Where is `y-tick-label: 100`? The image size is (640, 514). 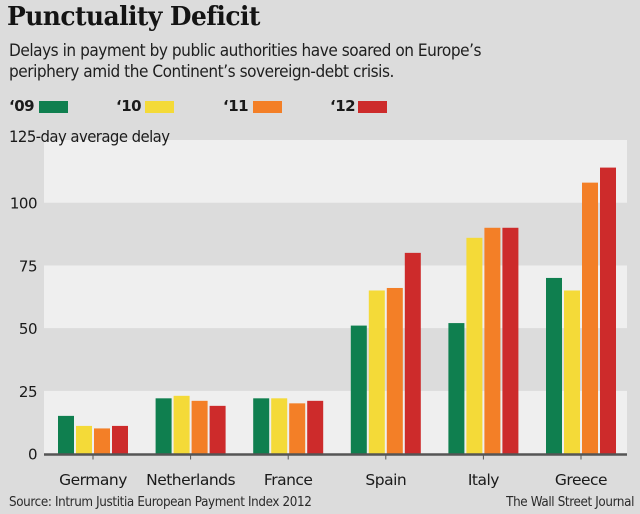 y-tick-label: 100 is located at coordinates (23, 204).